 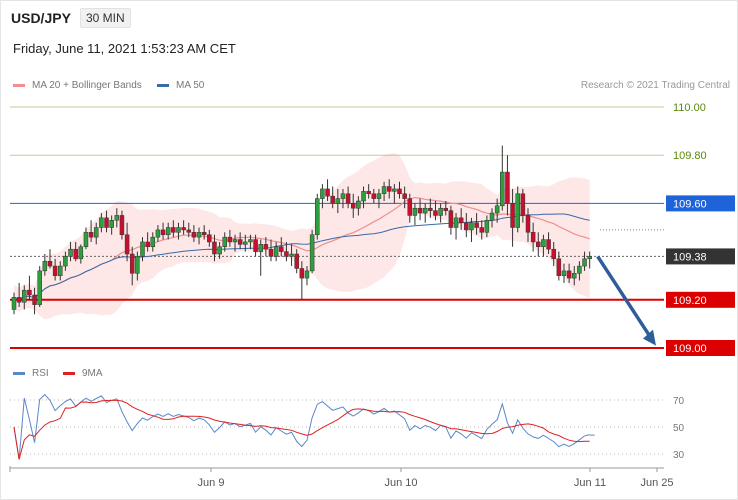 I want to click on timeframe-selector: 30 MIN, so click(x=105, y=18).